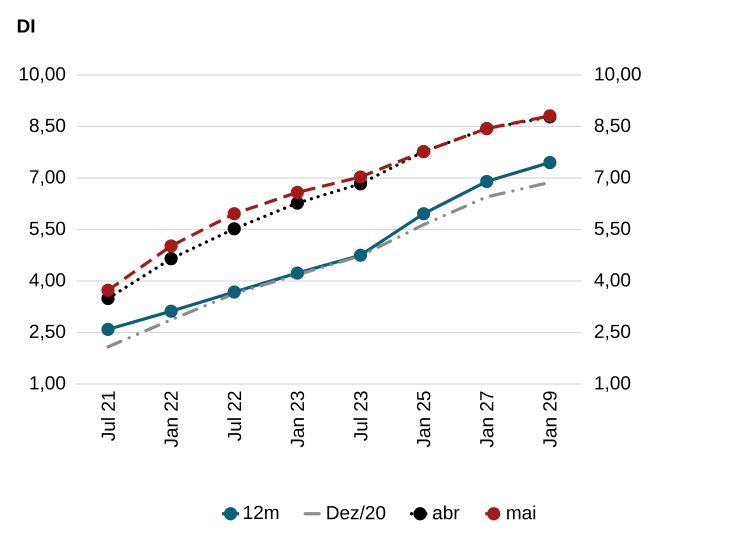  I want to click on y2-tick-label: 10,00, so click(618, 75).